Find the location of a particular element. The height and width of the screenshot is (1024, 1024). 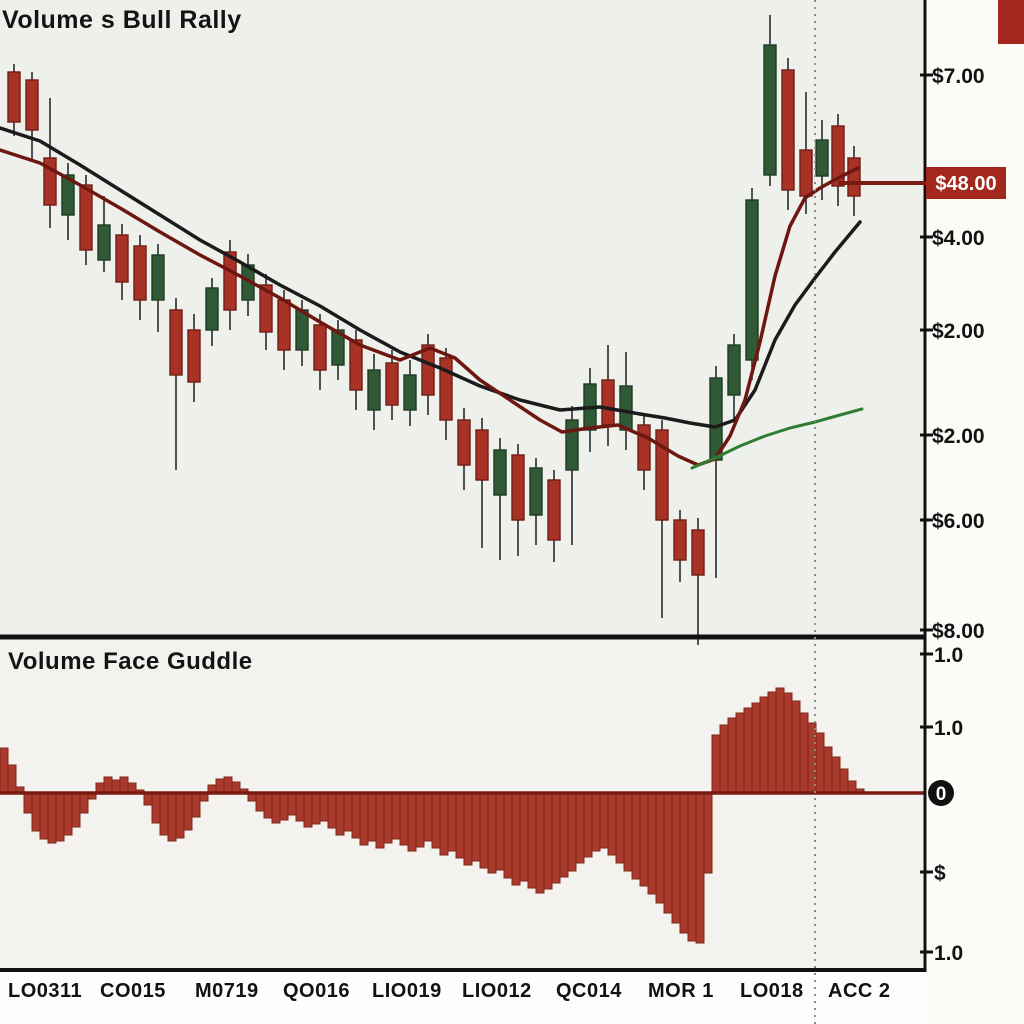

chart-title: Volume s Bull Rally is located at coordinates (122, 20).